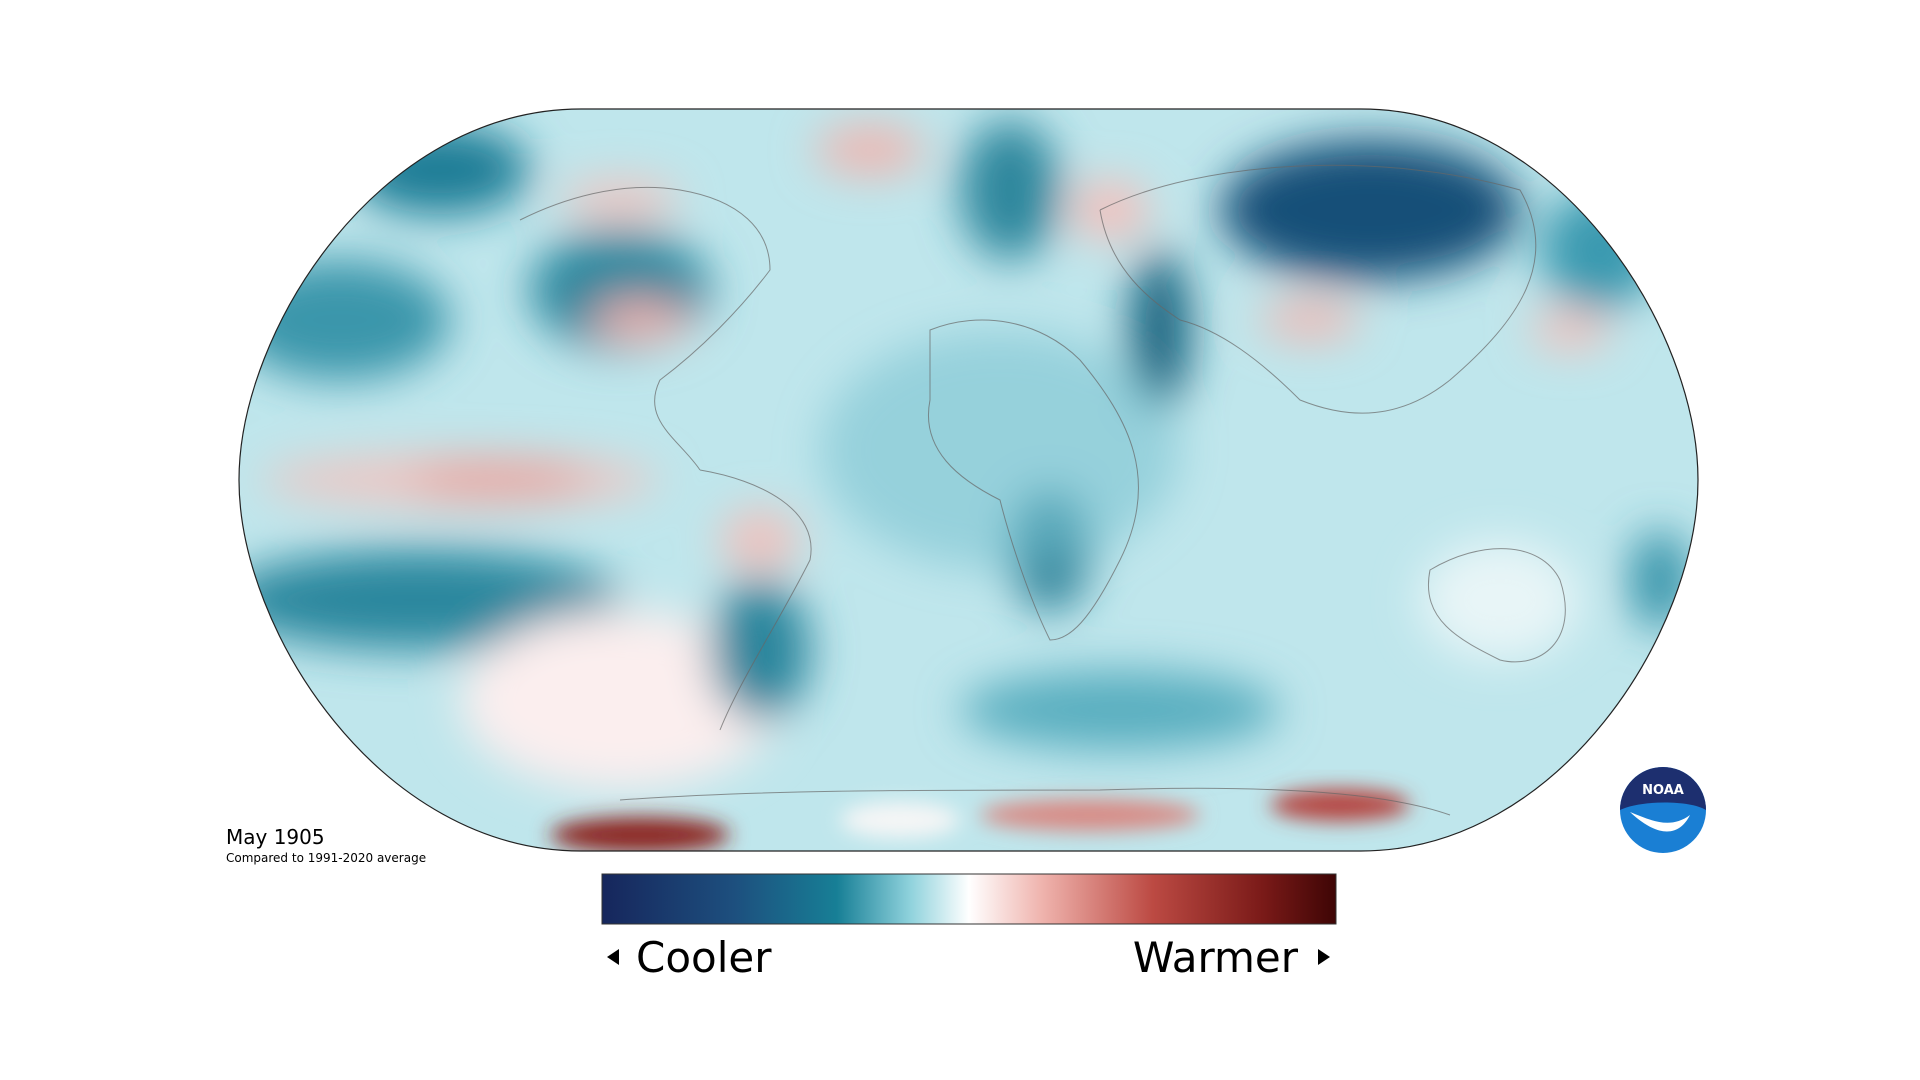 The height and width of the screenshot is (1080, 1920). Describe the element at coordinates (704, 957) in the screenshot. I see `cooler-label: Cooler` at that location.